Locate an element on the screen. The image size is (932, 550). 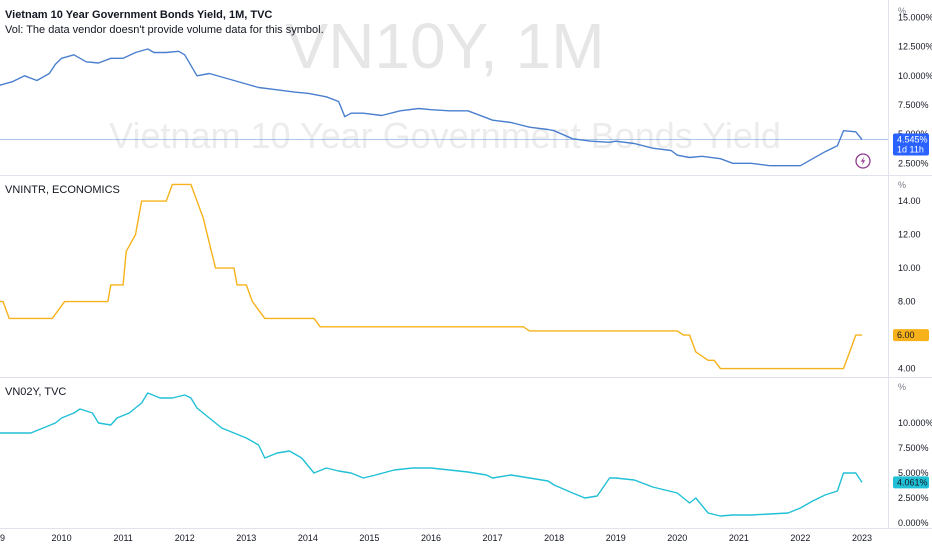
xtick-11: 2020 is located at coordinates (677, 538).